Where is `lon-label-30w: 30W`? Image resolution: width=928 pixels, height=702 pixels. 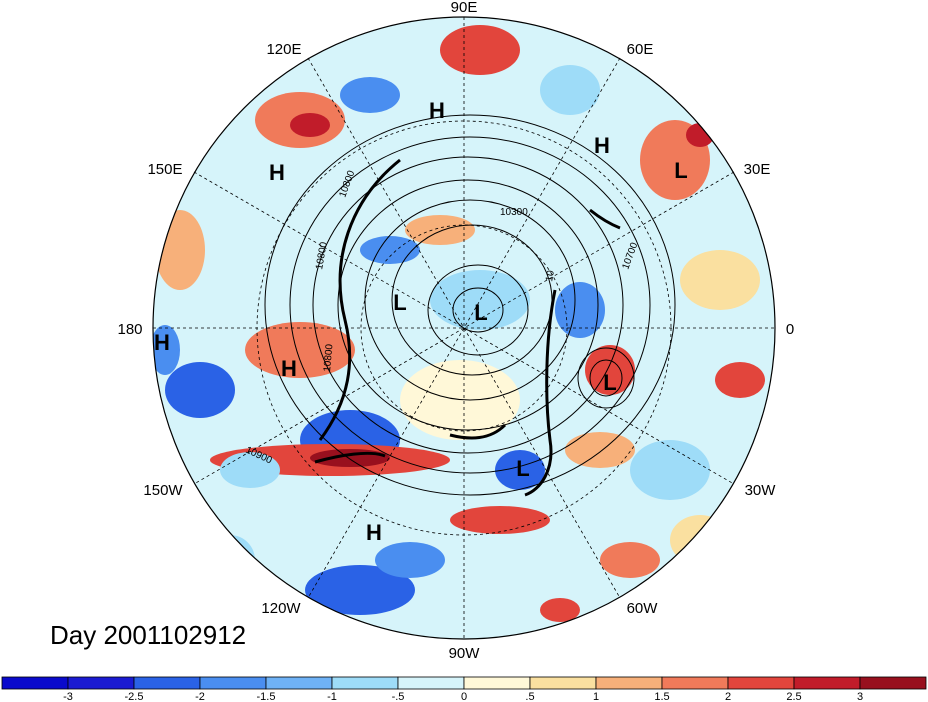 lon-label-30w: 30W is located at coordinates (761, 490).